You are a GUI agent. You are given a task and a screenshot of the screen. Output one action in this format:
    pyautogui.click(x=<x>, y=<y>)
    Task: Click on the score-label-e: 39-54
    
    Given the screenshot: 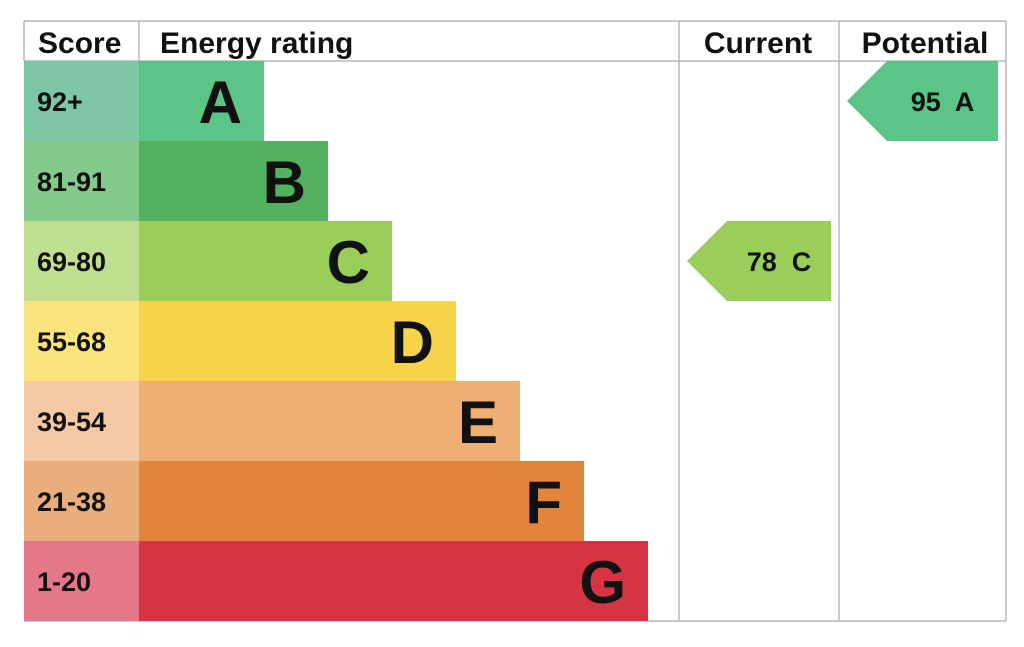 What is the action you would take?
    pyautogui.click(x=71, y=422)
    